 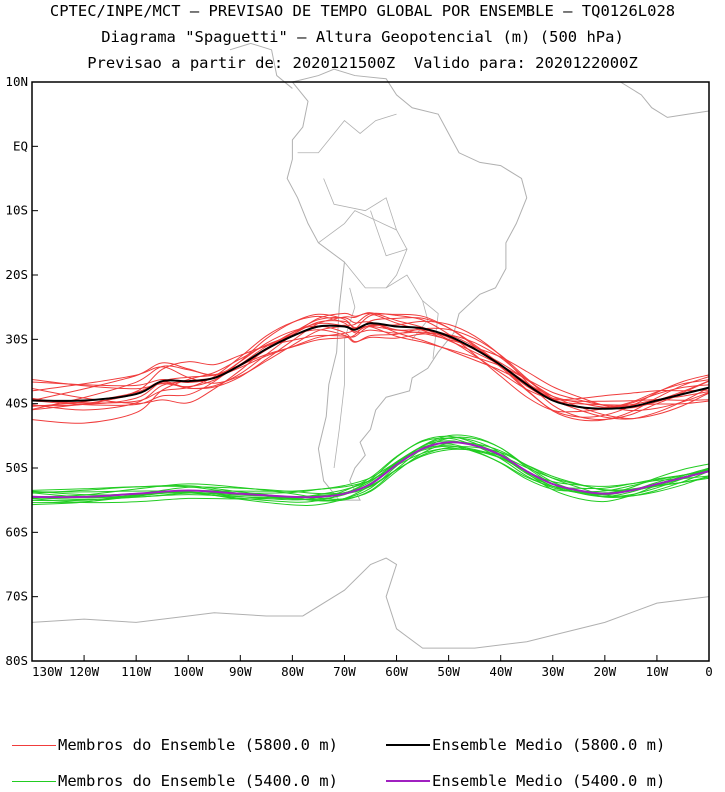 I want to click on legend-label: Ensemble Medio (5800.0 m), so click(x=549, y=745).